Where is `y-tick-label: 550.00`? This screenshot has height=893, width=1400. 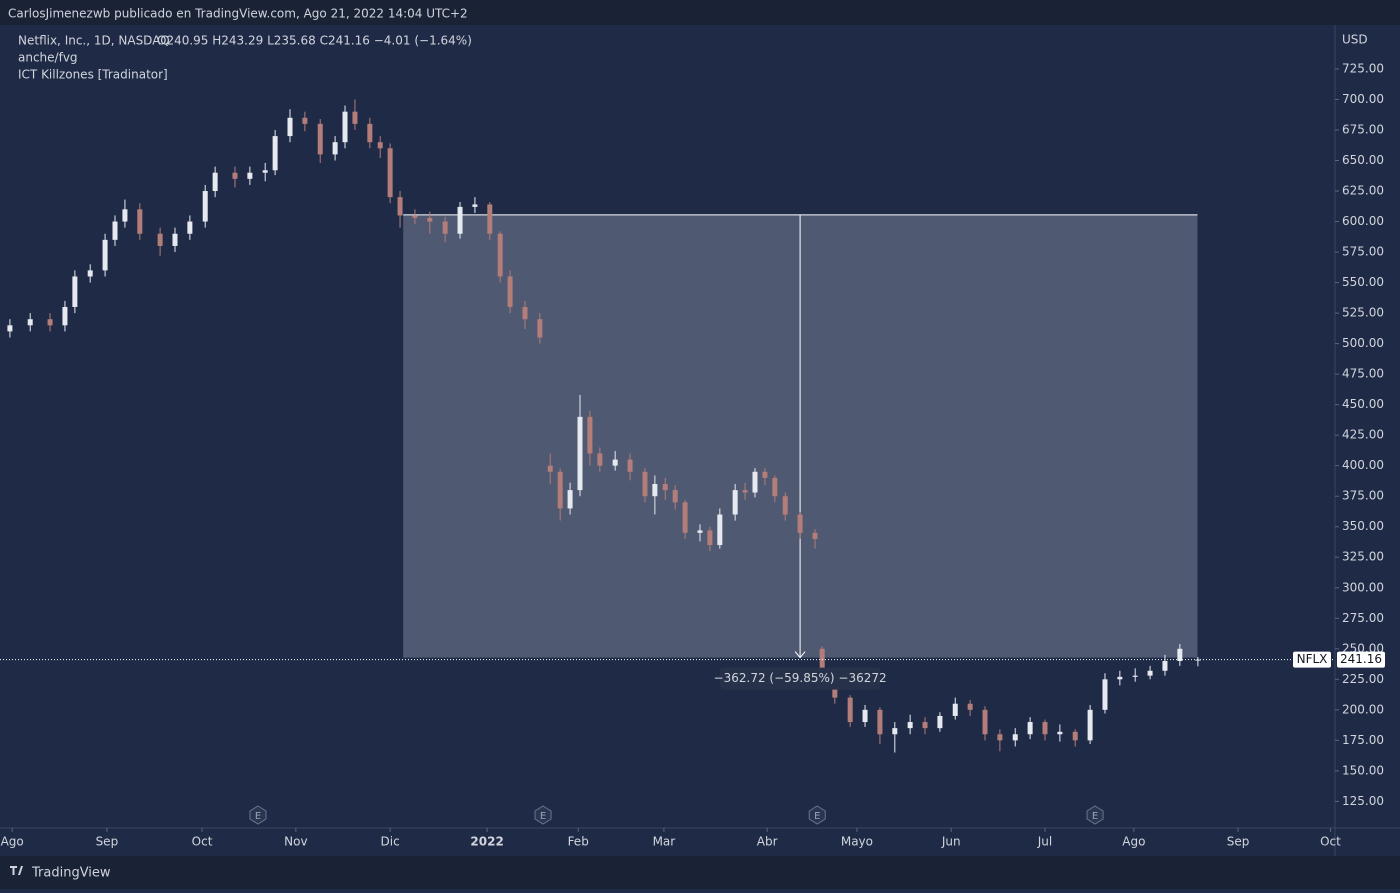
y-tick-label: 550.00 is located at coordinates (1363, 282).